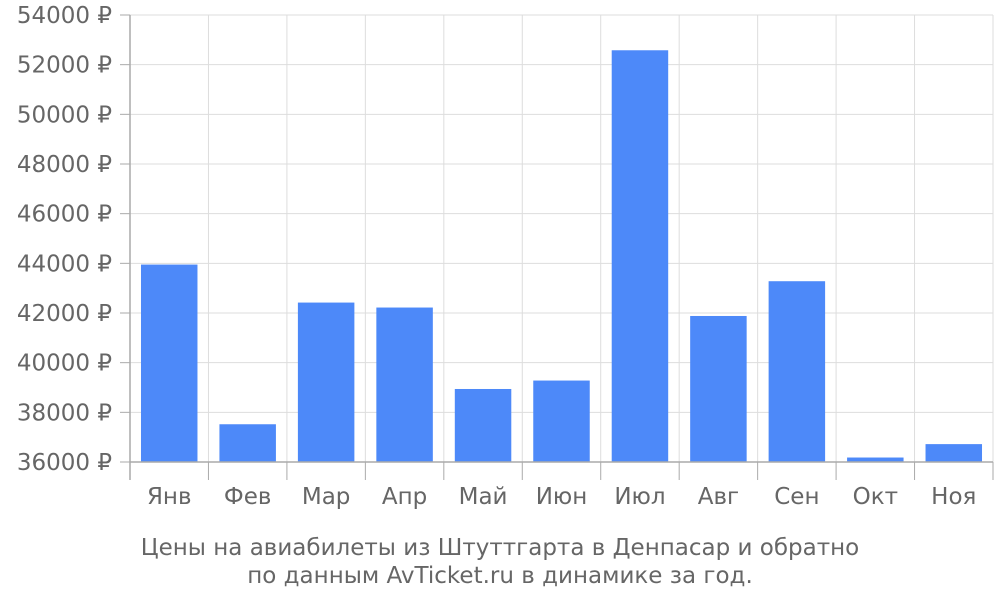 The image size is (1000, 604). Describe the element at coordinates (64, 413) in the screenshot. I see `y-tick-label: 38000 ₽` at that location.